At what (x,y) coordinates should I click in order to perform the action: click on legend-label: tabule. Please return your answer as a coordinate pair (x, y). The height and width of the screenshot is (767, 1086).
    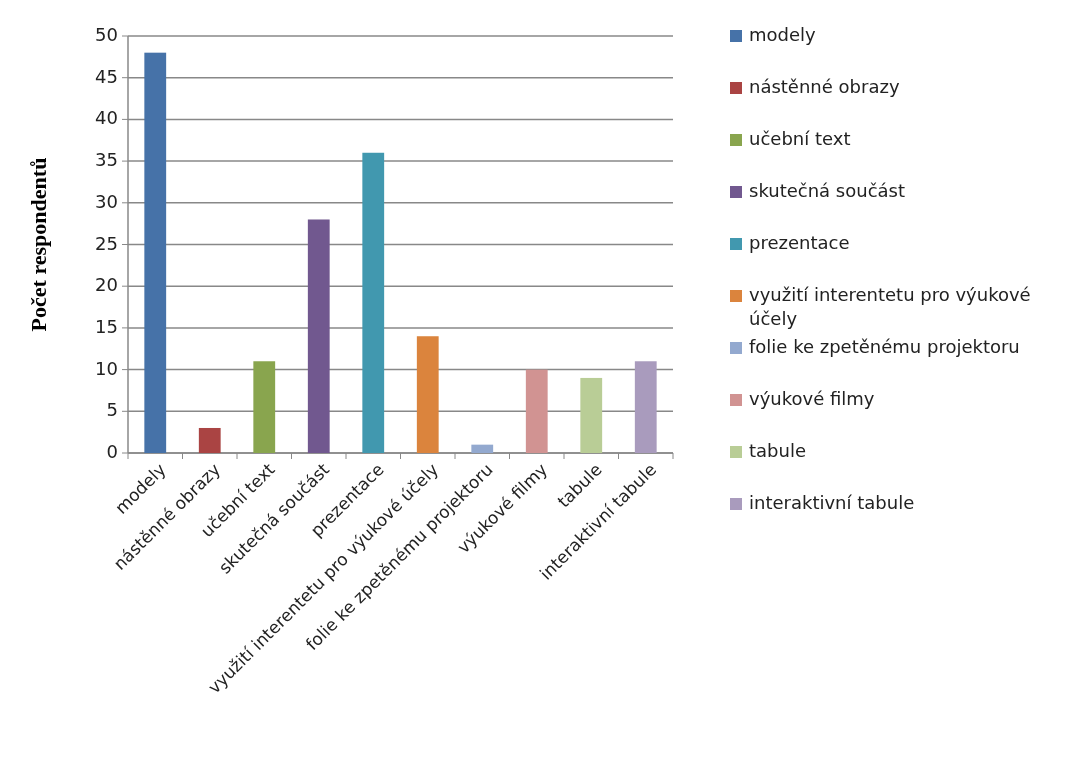
    Looking at the image, I should click on (777, 450).